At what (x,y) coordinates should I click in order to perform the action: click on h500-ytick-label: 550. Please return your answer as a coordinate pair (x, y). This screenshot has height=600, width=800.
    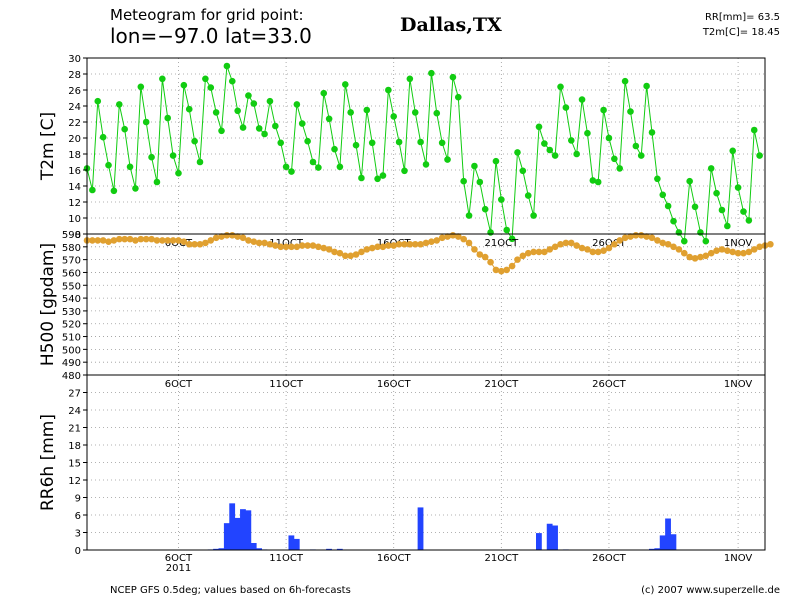
    Looking at the image, I should click on (71, 286).